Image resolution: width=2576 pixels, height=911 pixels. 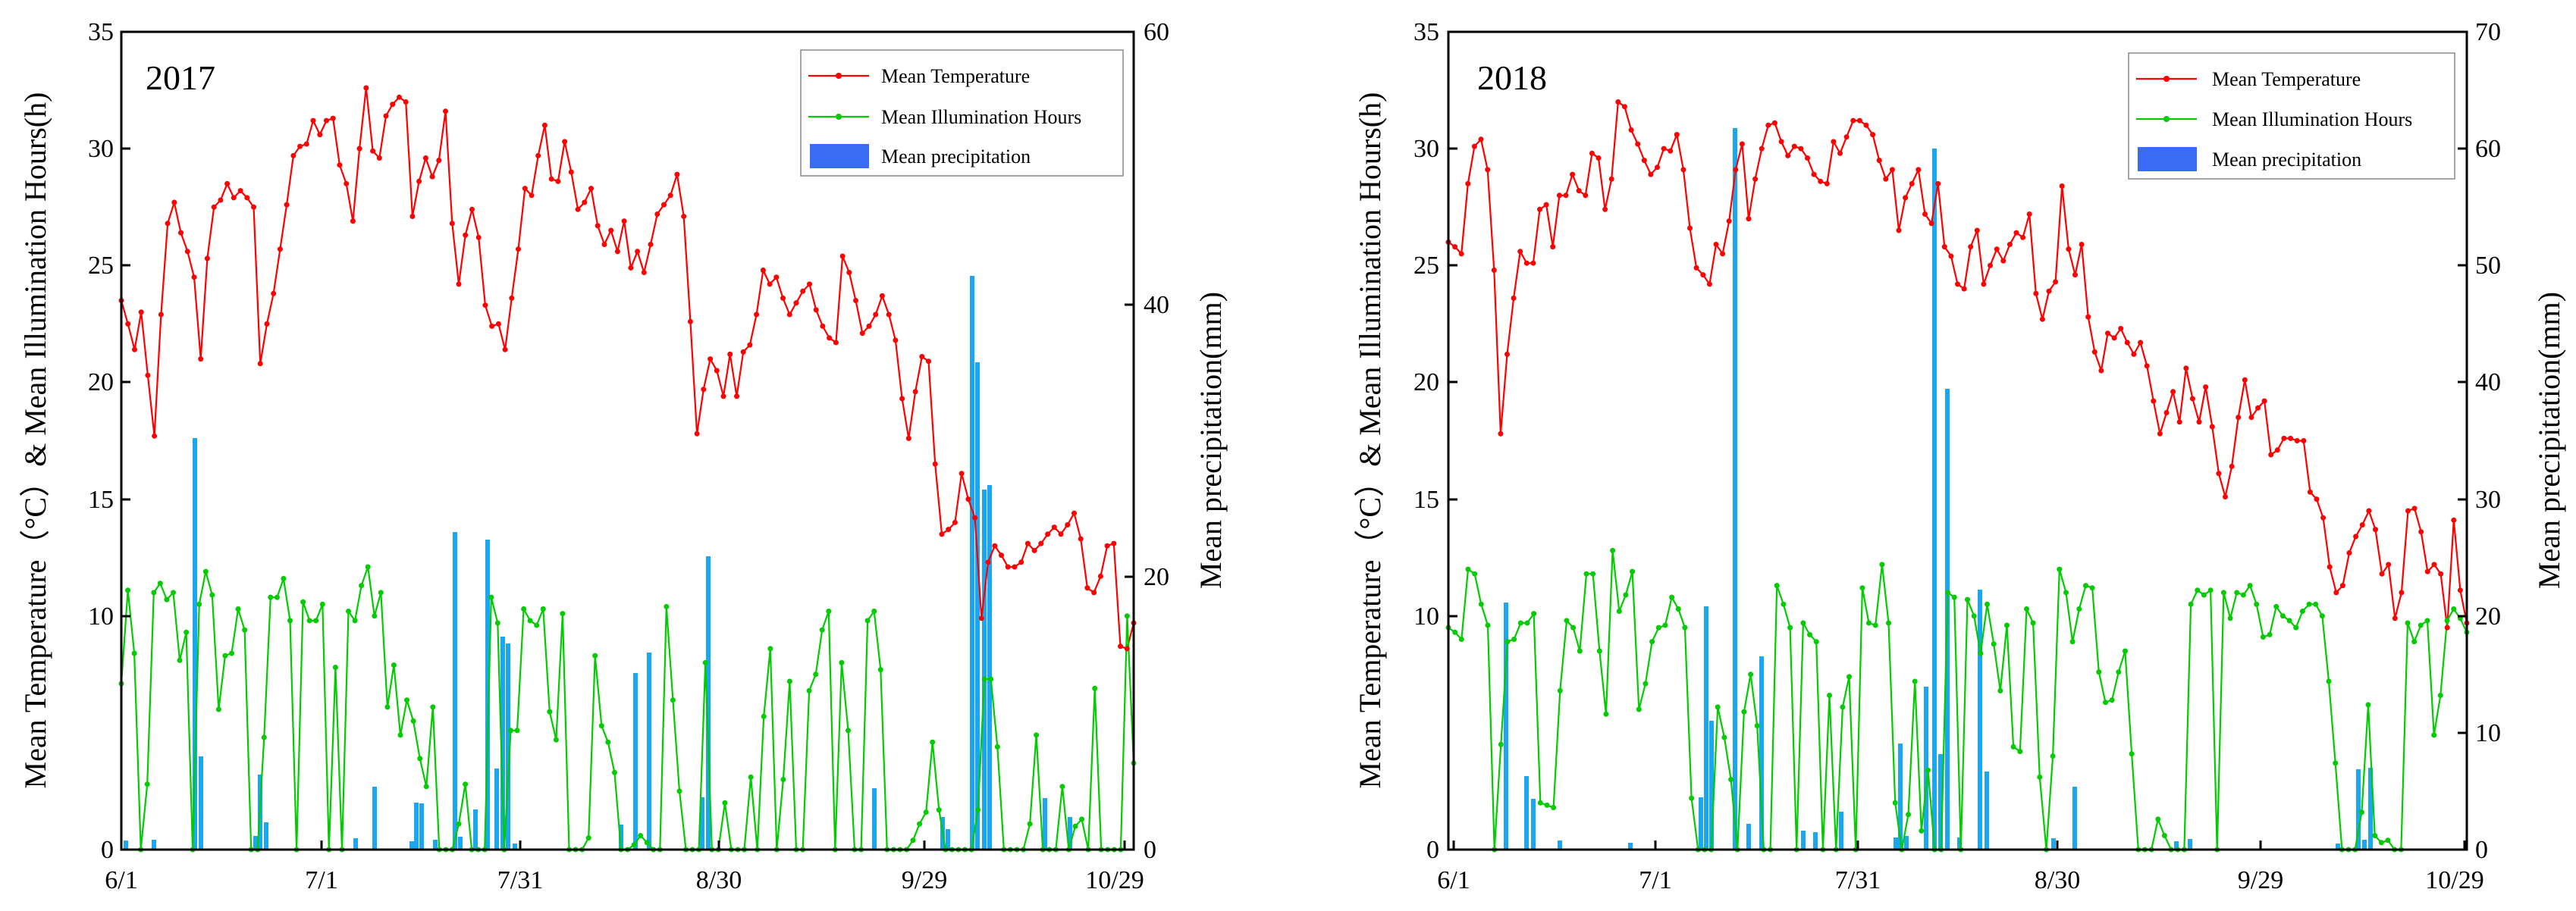 What do you see at coordinates (1150, 850) in the screenshot?
I see `right-tick-label: 0` at bounding box center [1150, 850].